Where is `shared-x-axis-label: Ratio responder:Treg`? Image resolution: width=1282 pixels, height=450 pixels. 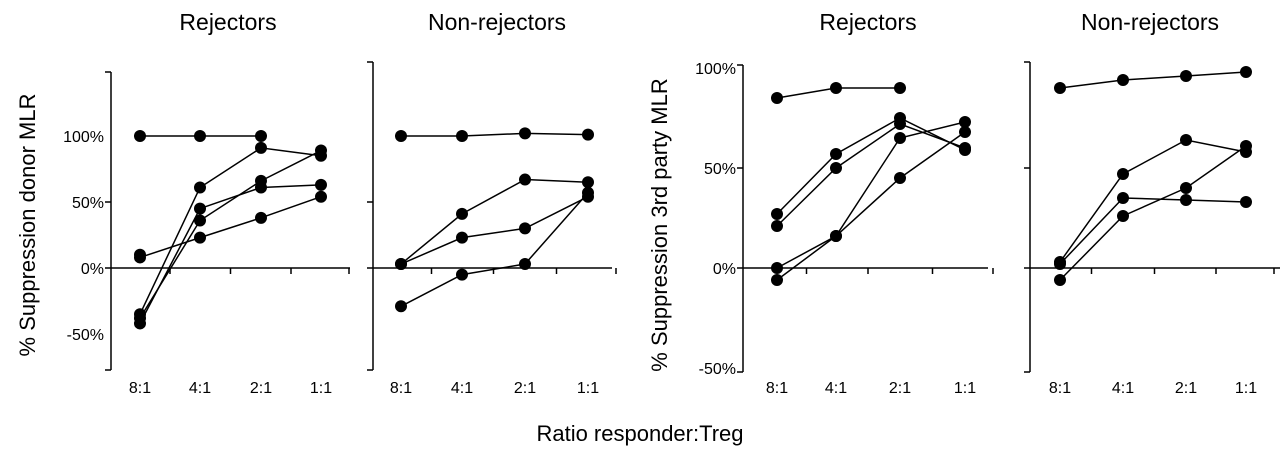 shared-x-axis-label: Ratio responder:Treg is located at coordinates (639, 433).